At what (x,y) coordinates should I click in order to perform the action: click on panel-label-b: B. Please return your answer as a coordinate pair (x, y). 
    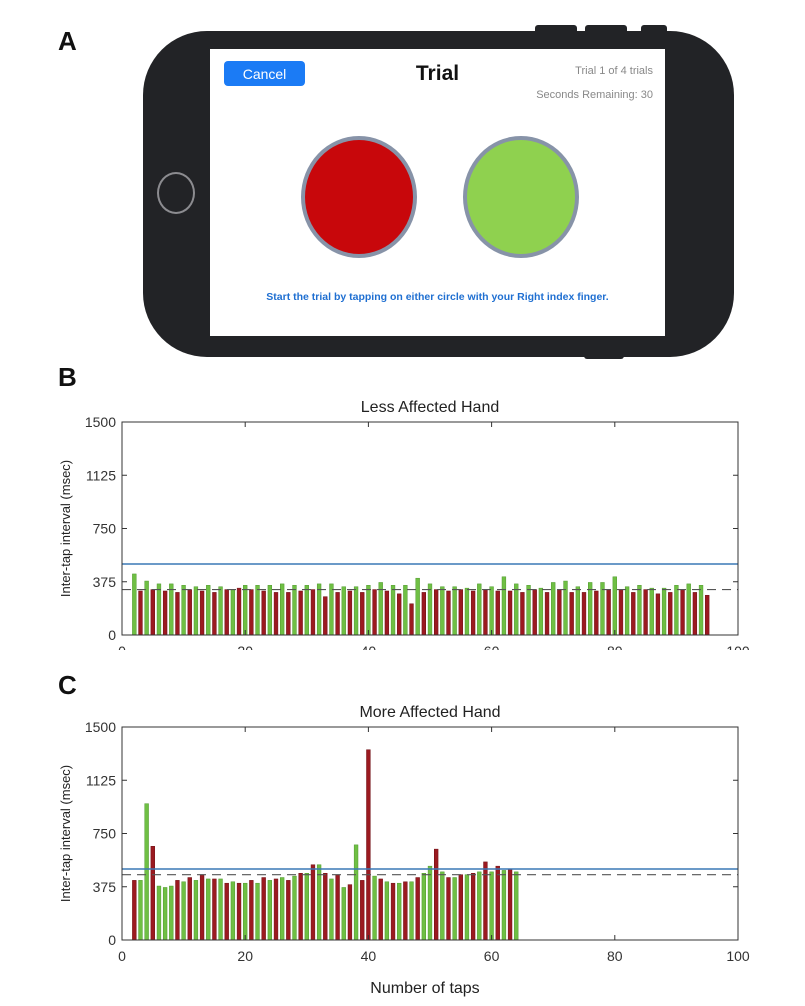
    Looking at the image, I should click on (67, 377).